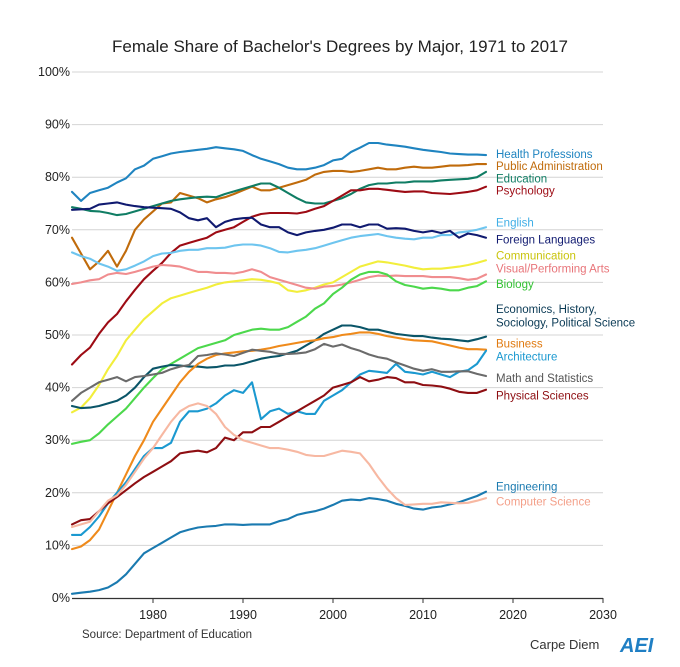 The image size is (680, 667). What do you see at coordinates (564, 644) in the screenshot?
I see `brand-name: Carpe Diem` at bounding box center [564, 644].